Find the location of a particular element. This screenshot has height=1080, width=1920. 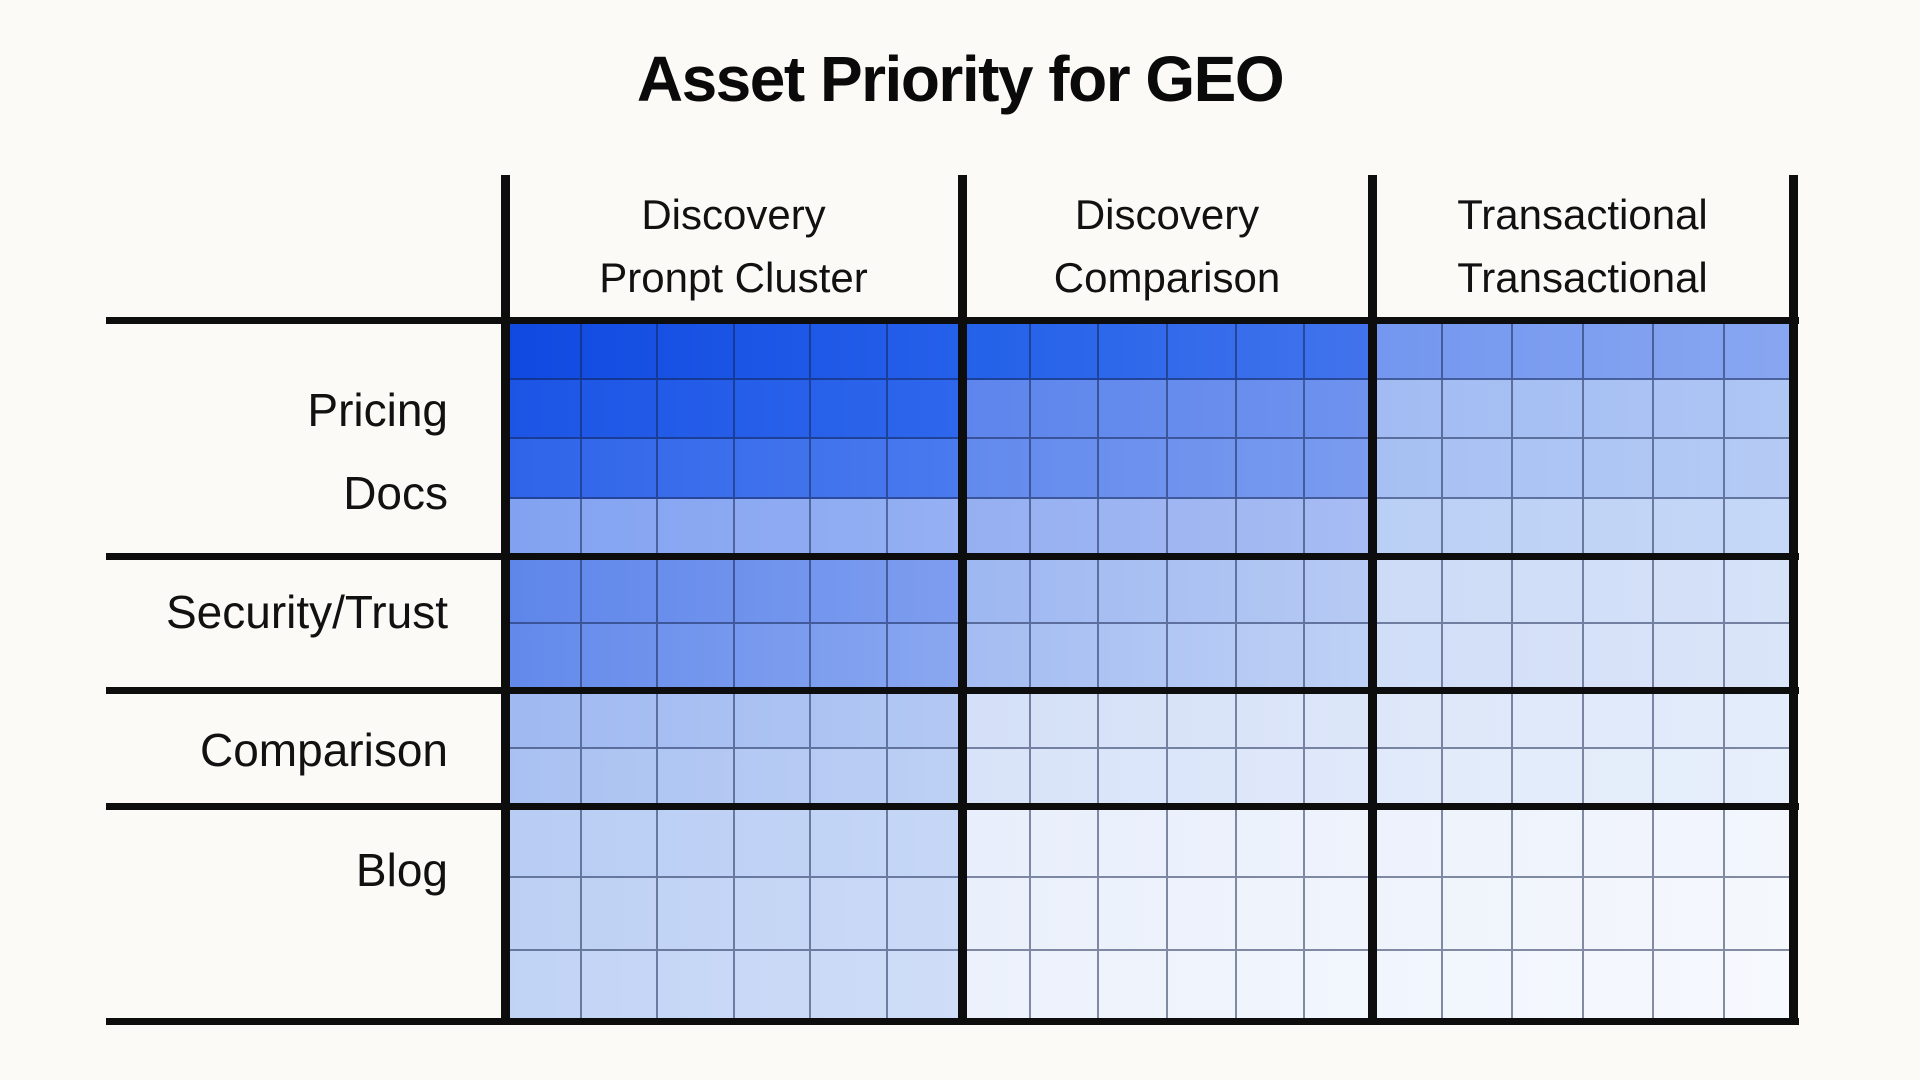

heatmap-block-r3-c2 is located at coordinates (1582, 913).